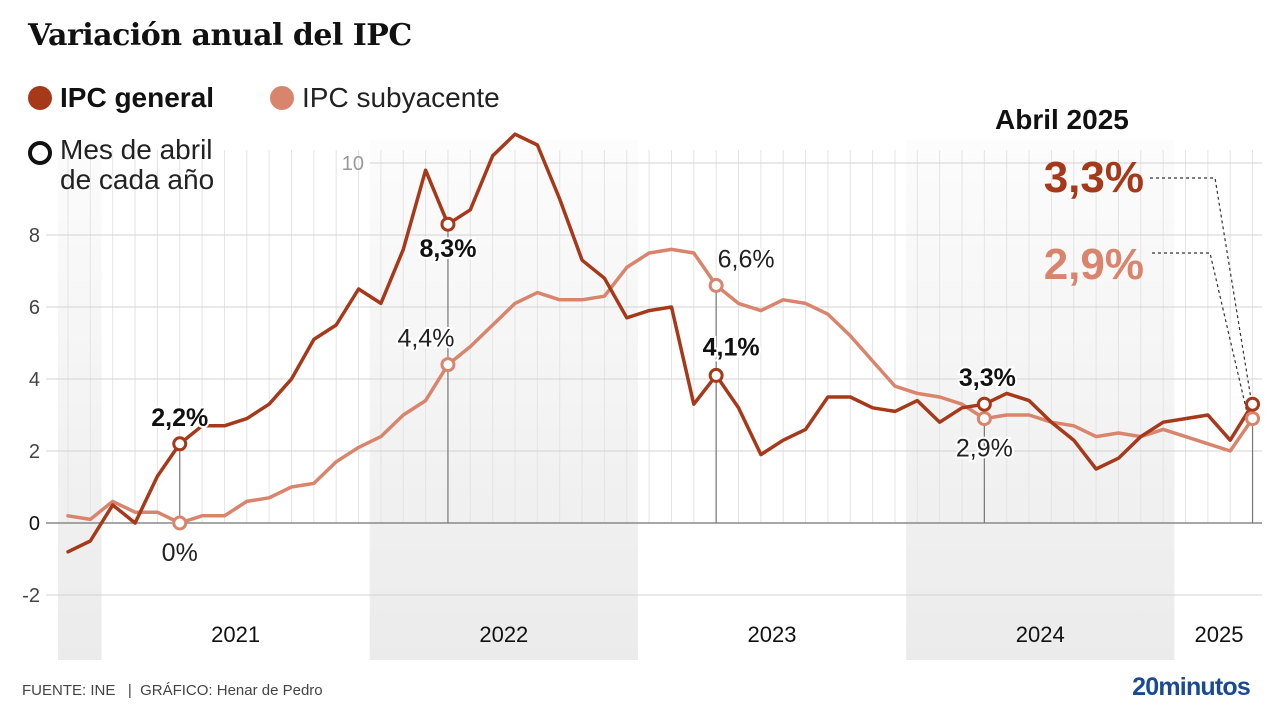 This screenshot has width=1280, height=720. Describe the element at coordinates (235, 634) in the screenshot. I see `x-tick-label: 2021` at that location.